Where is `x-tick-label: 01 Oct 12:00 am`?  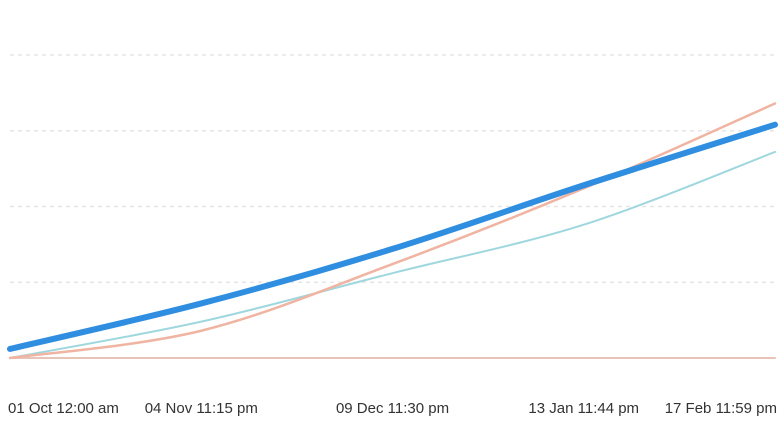 x-tick-label: 01 Oct 12:00 am is located at coordinates (63, 408).